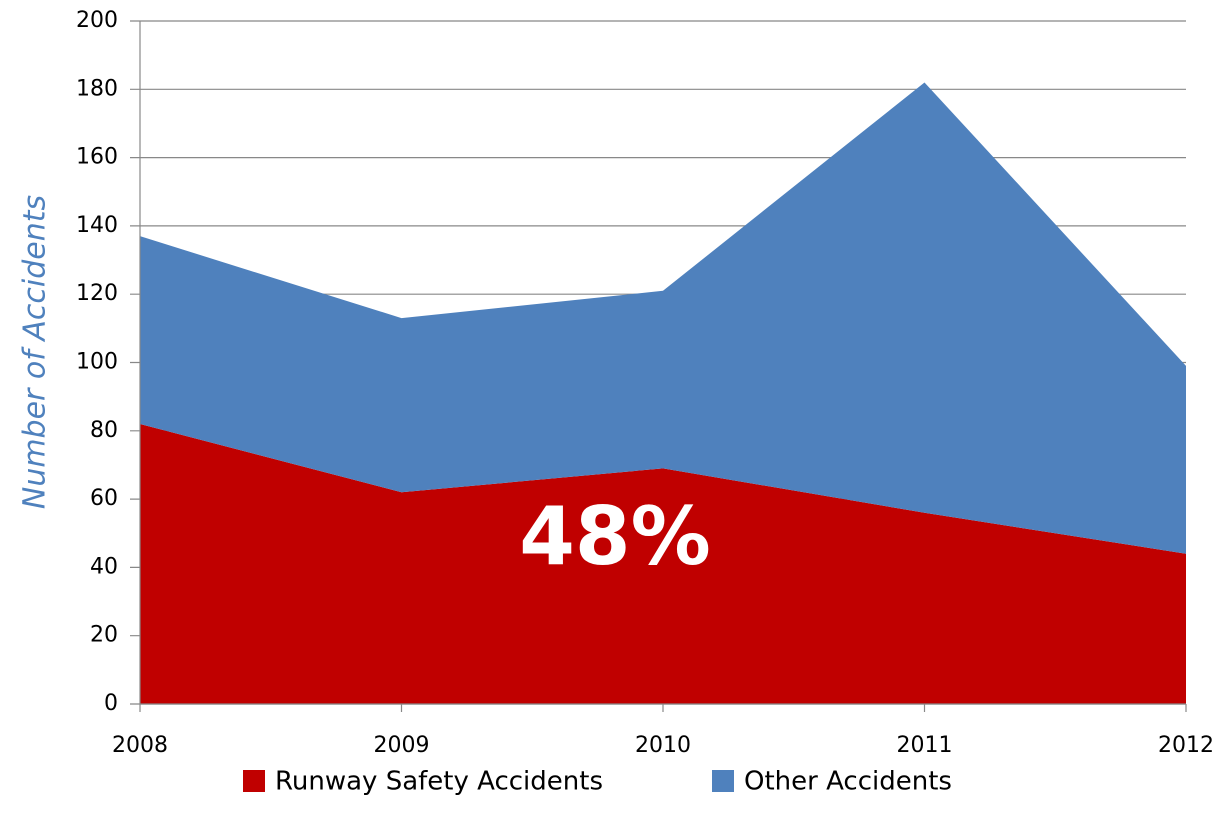 Image resolution: width=1220 pixels, height=829 pixels. What do you see at coordinates (848, 782) in the screenshot?
I see `legend-label: Other Accidents` at bounding box center [848, 782].